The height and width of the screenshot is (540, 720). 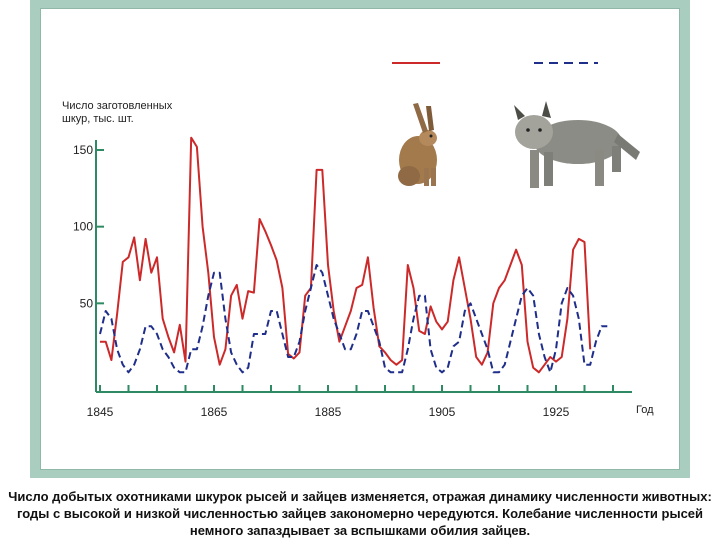 What do you see at coordinates (417, 144) in the screenshot?
I see `hare-picture` at bounding box center [417, 144].